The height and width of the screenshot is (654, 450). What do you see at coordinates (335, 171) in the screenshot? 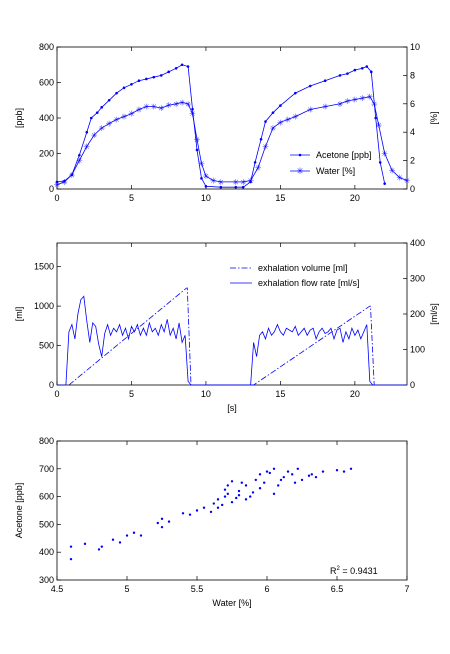
I see `legend-label-water: Water [%]` at bounding box center [335, 171].